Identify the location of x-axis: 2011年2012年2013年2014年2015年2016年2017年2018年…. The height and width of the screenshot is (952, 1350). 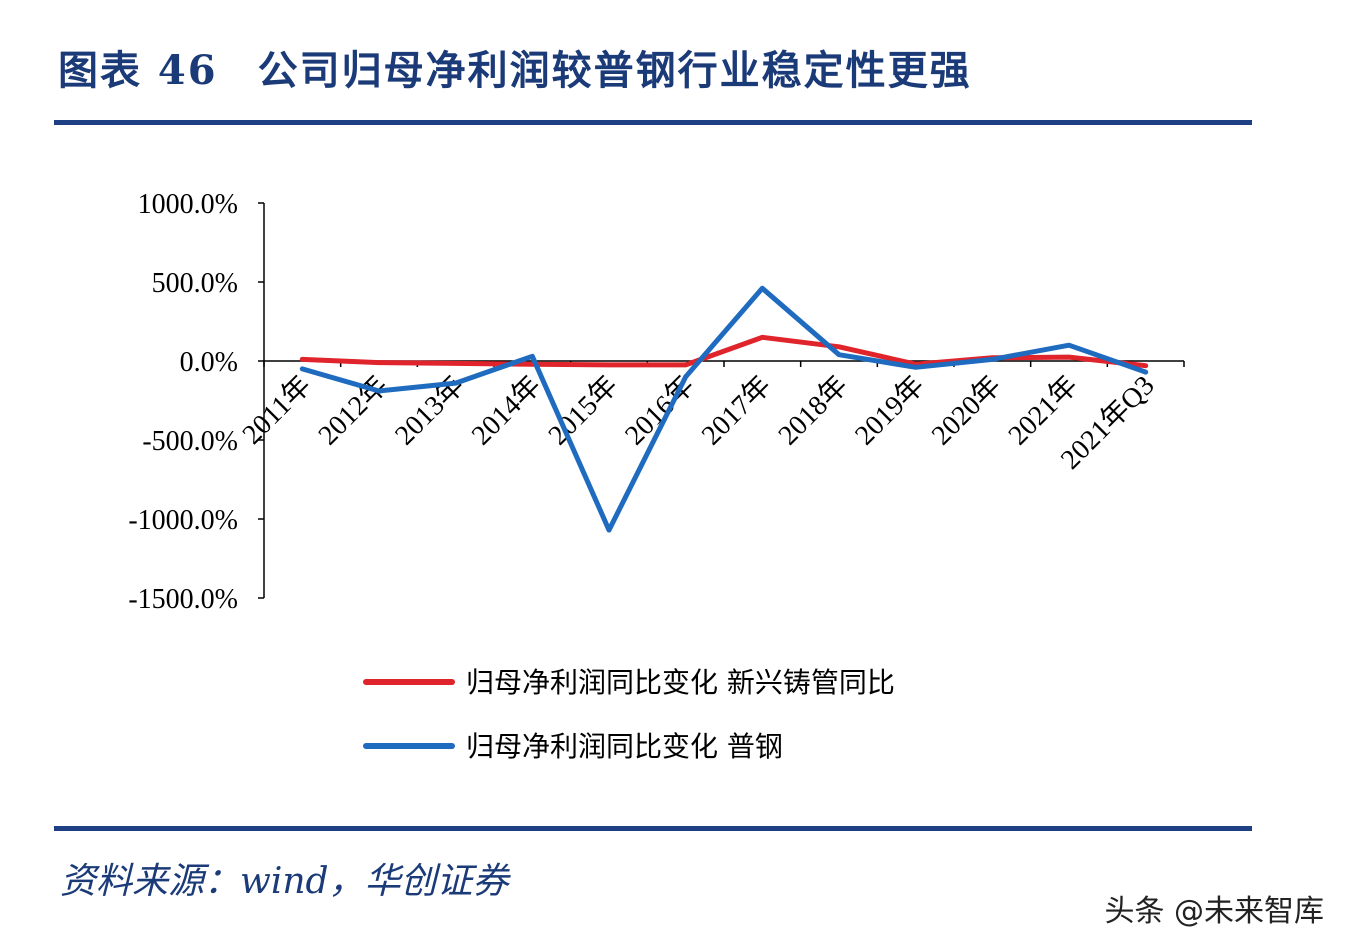
(710, 418).